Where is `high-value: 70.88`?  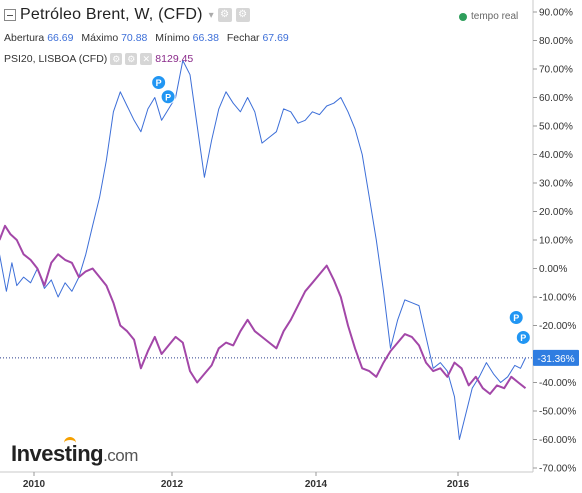 high-value: 70.88 is located at coordinates (134, 38).